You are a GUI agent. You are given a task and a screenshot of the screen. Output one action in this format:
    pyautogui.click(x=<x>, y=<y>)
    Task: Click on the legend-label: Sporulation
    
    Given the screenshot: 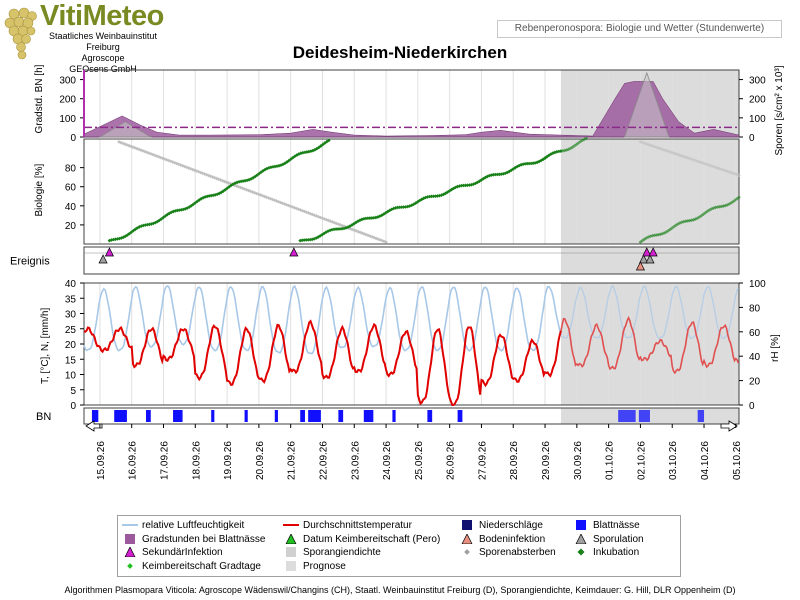 What is the action you would take?
    pyautogui.click(x=618, y=539)
    